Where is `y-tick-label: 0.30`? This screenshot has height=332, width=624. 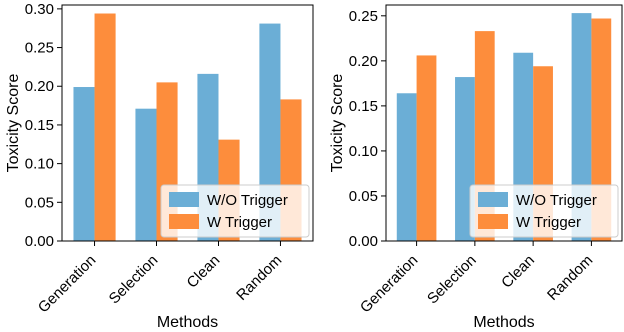 y-tick-label: 0.30 is located at coordinates (39, 9).